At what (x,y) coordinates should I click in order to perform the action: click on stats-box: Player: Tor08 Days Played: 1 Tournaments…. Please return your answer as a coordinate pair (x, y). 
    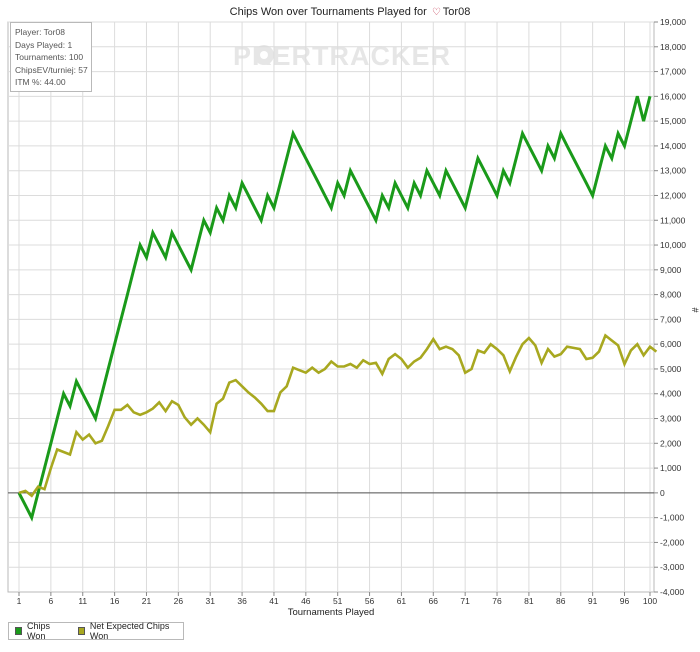
    Looking at the image, I should click on (51, 57).